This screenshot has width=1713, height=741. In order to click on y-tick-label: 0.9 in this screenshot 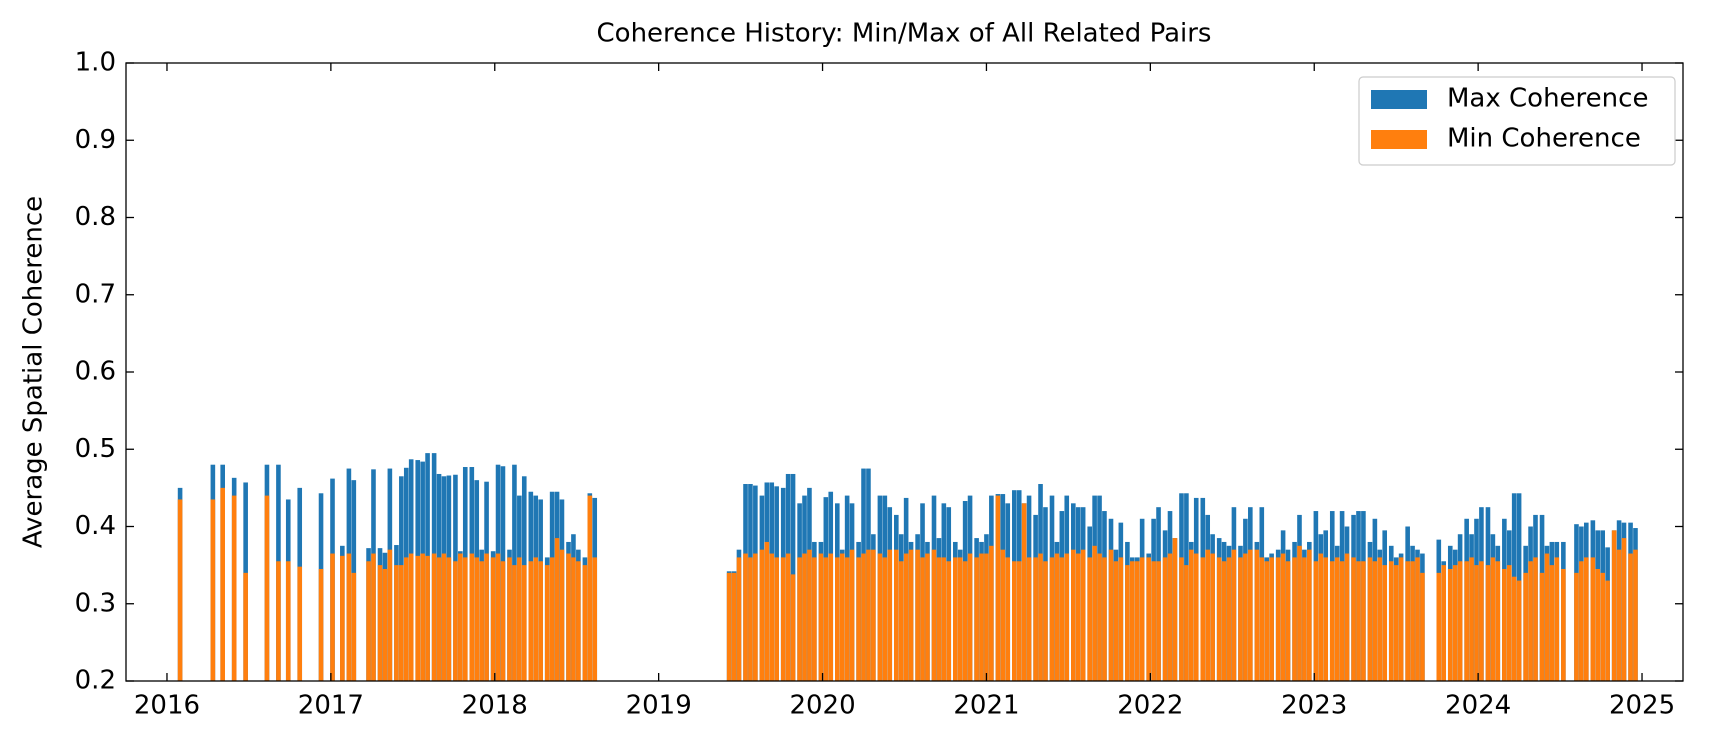, I will do `click(95, 140)`.